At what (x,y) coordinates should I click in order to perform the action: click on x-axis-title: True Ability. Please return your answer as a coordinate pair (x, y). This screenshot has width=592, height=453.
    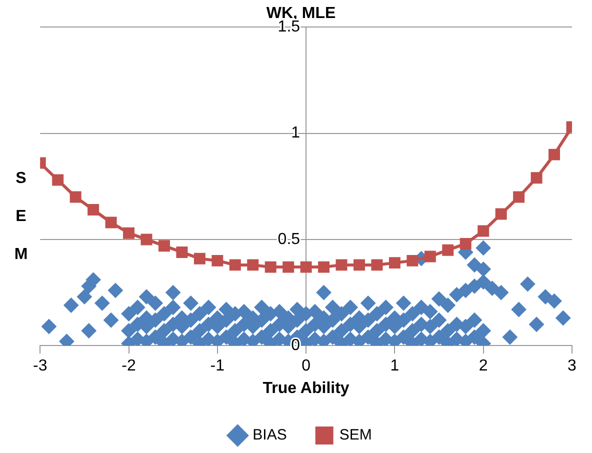
    Looking at the image, I should click on (306, 388).